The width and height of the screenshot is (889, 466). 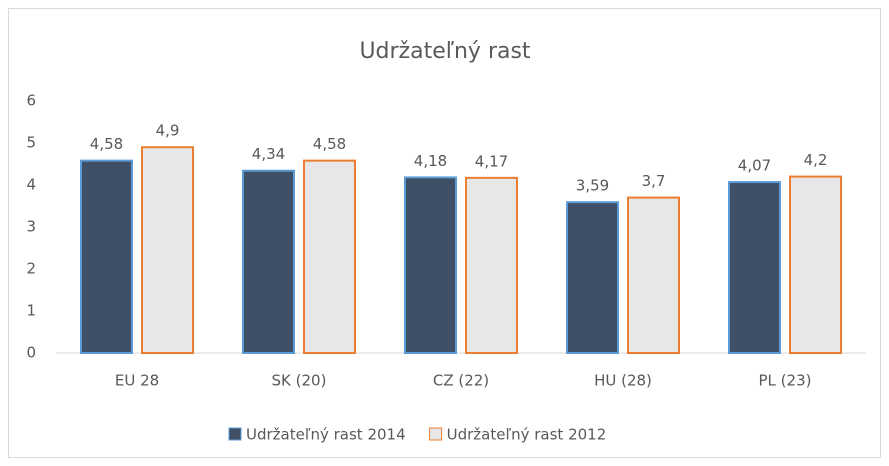 I want to click on data-label: 3,7, so click(x=654, y=181).